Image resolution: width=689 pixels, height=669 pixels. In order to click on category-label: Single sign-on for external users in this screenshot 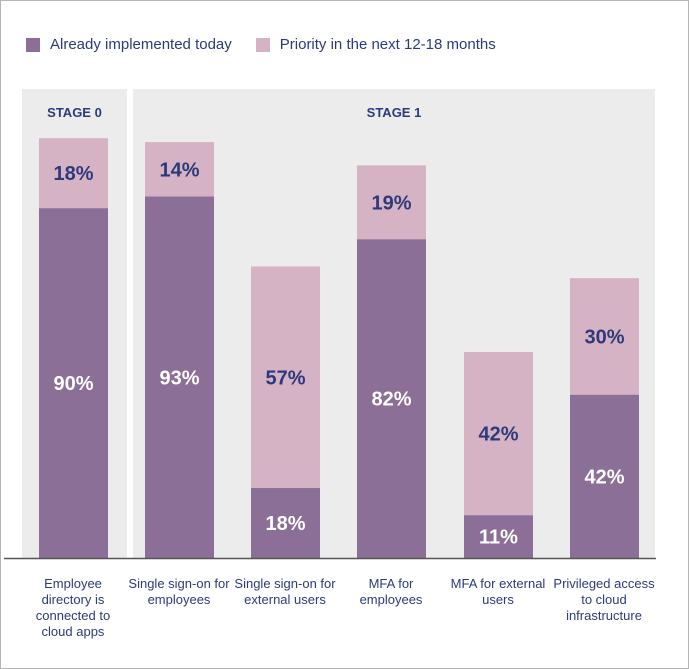, I will do `click(285, 591)`.